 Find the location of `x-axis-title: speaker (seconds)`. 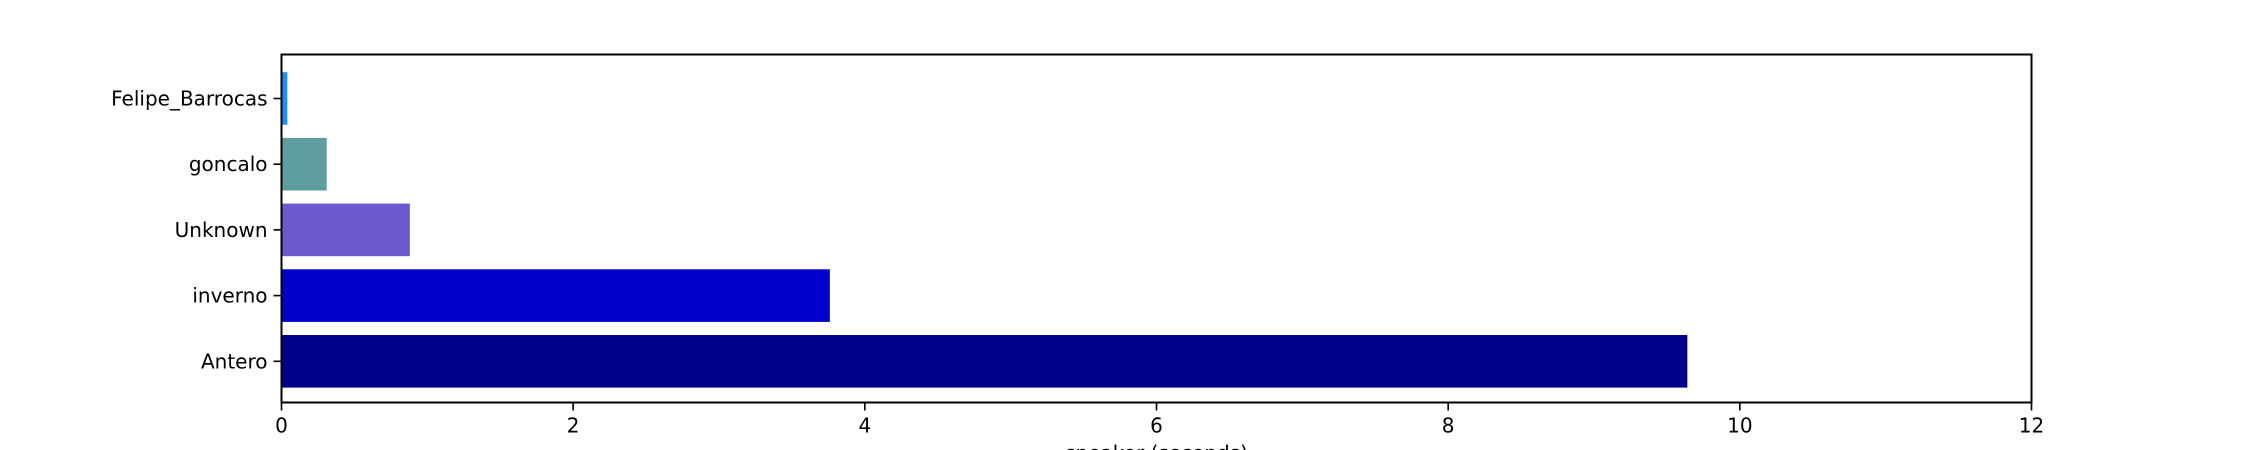

x-axis-title: speaker (seconds) is located at coordinates (1156, 445).